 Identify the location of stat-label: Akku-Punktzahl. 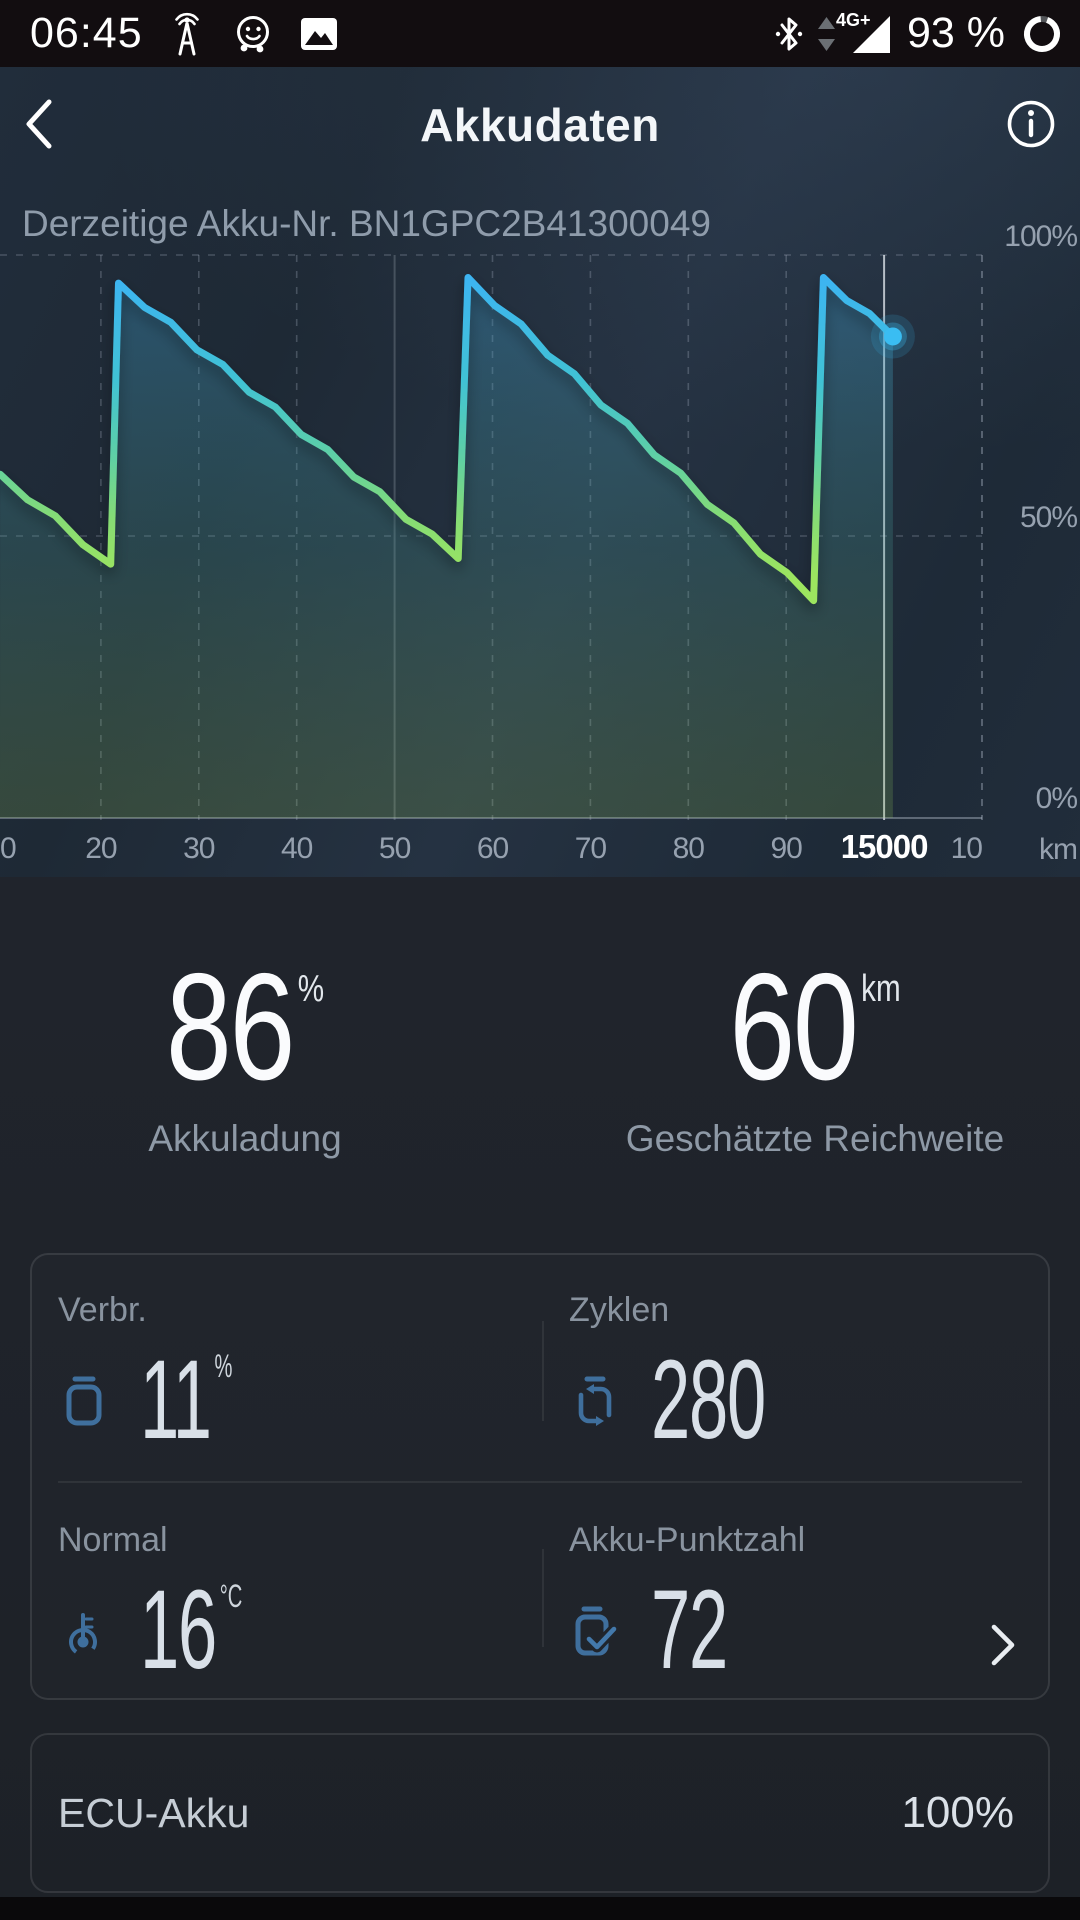
(687, 1540).